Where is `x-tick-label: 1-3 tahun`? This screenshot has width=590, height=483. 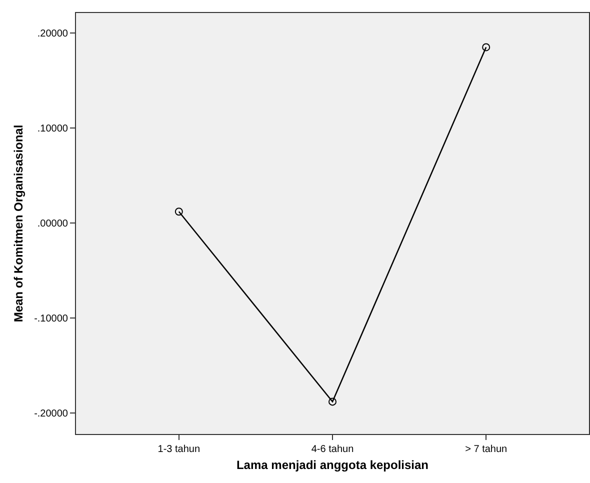
x-tick-label: 1-3 tahun is located at coordinates (179, 449).